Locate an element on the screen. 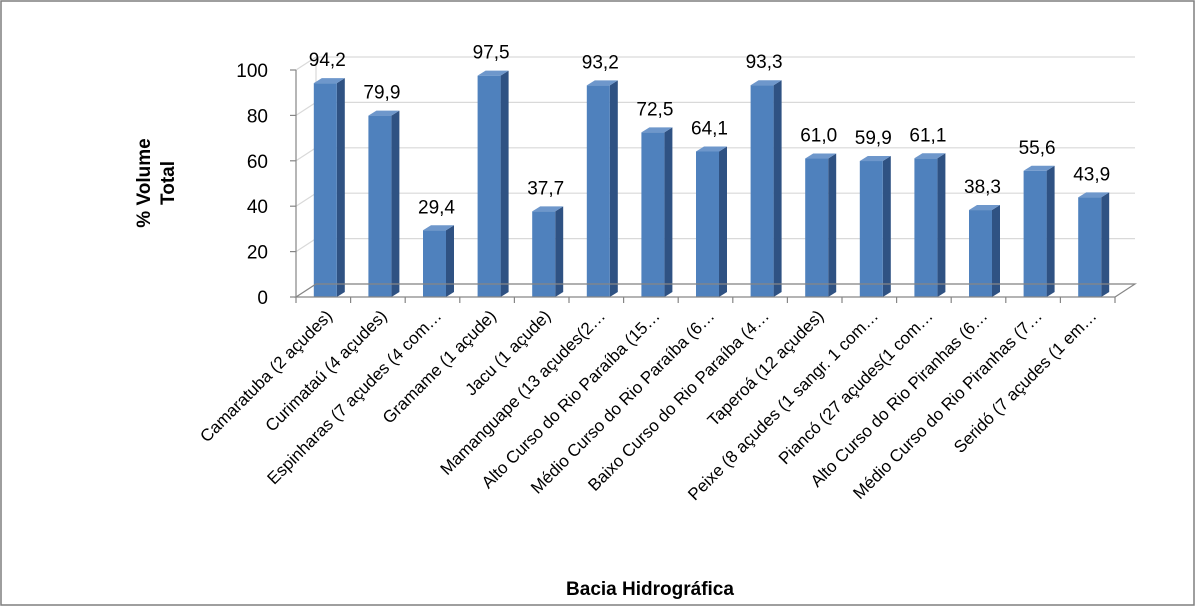 This screenshot has height=611, width=1195. data-label: 94,2 is located at coordinates (327, 60).